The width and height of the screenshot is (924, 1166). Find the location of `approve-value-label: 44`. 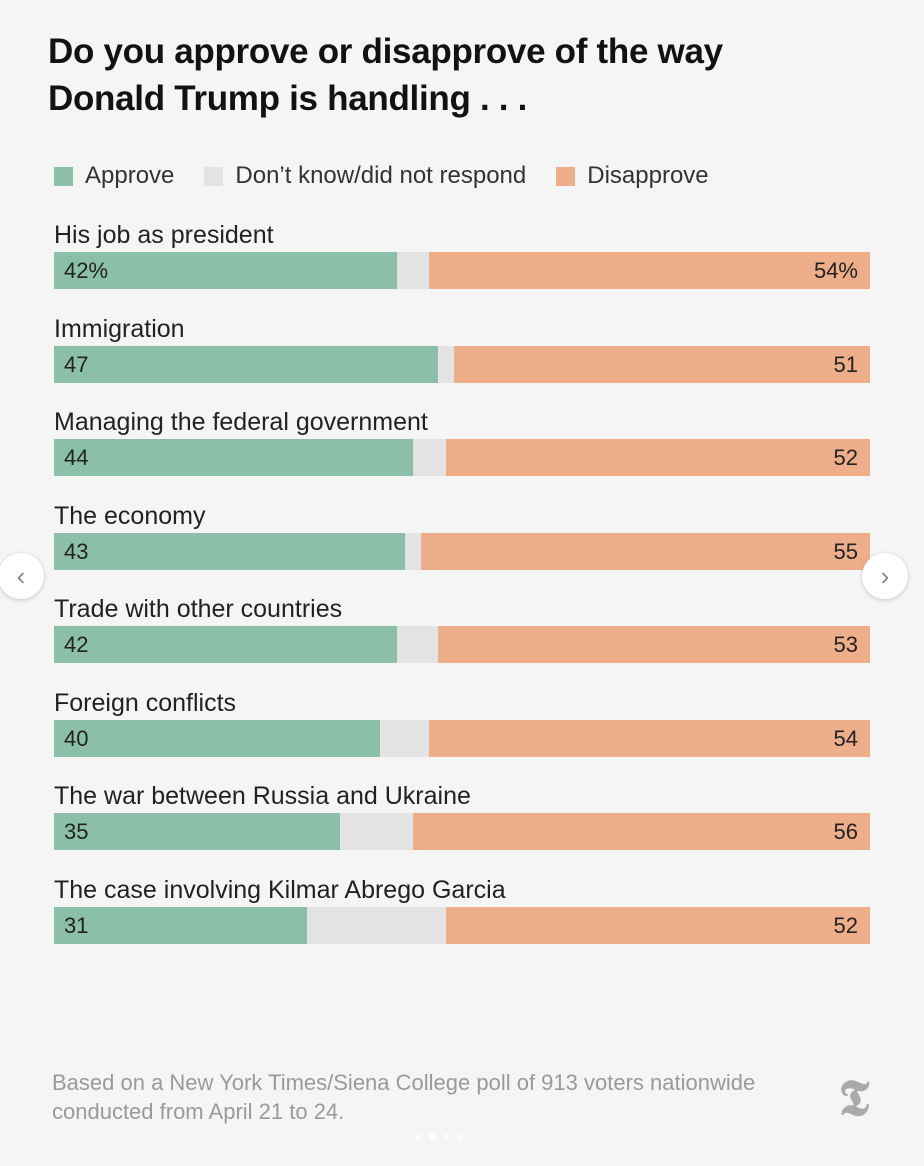

approve-value-label: 44 is located at coordinates (76, 457).